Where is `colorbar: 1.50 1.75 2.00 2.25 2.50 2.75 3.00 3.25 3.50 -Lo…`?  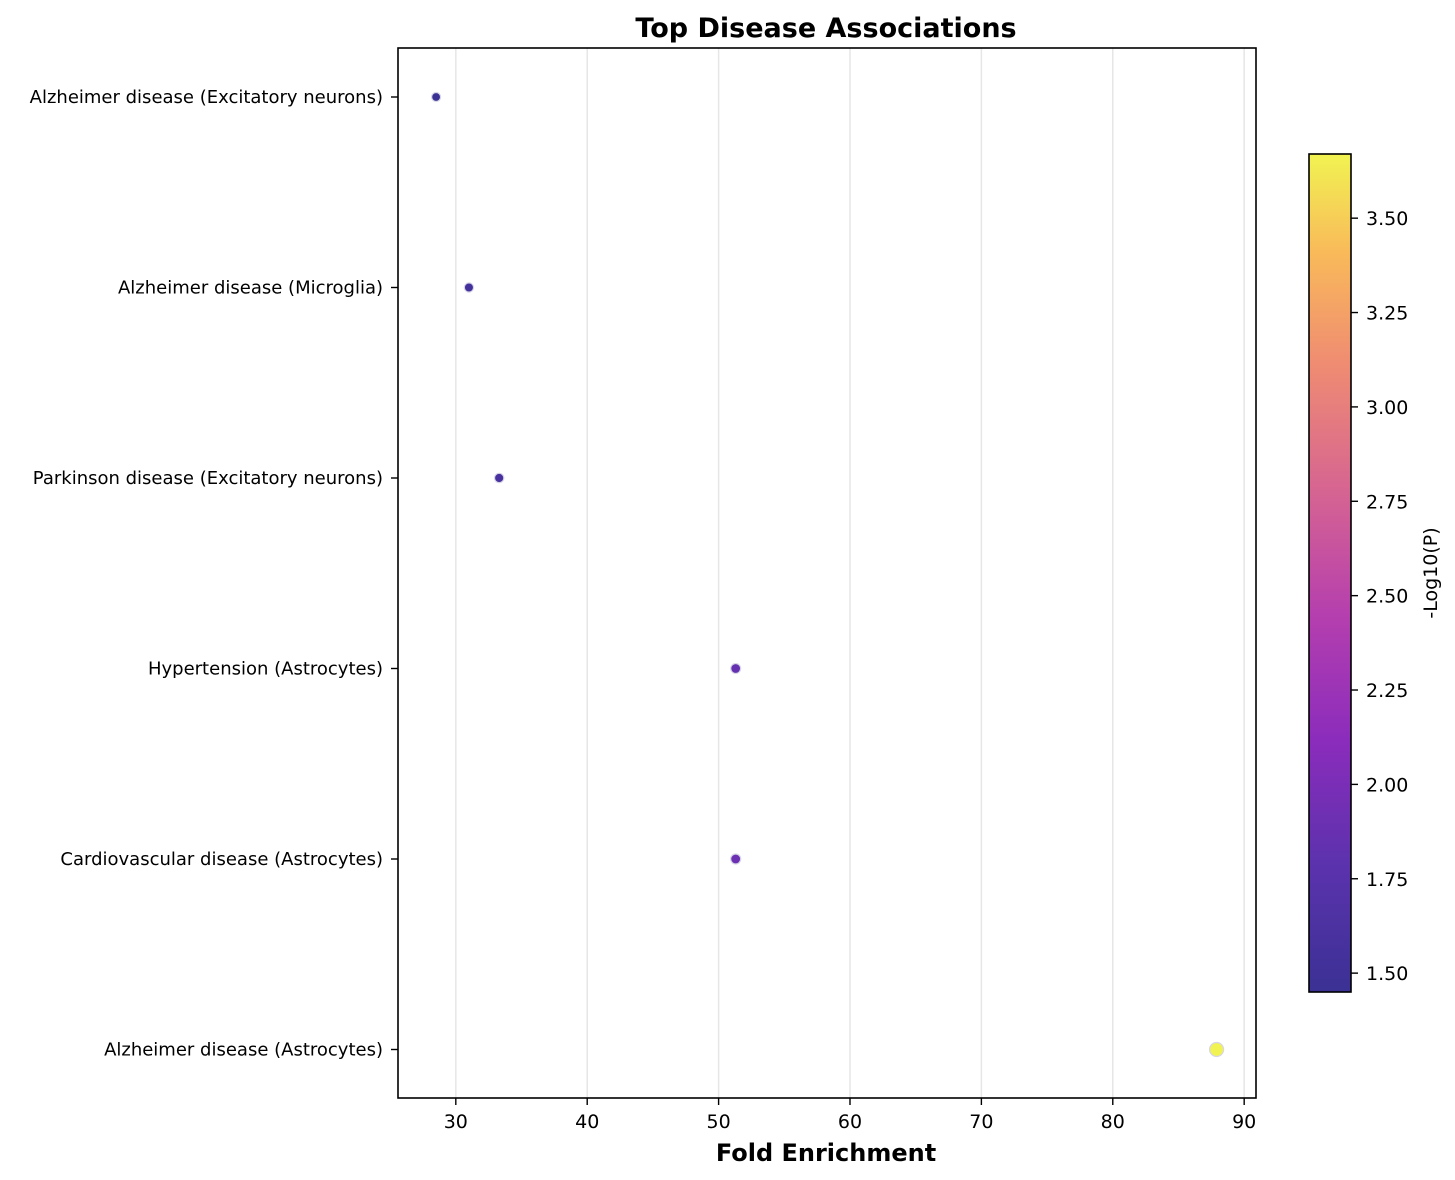 colorbar: 1.50 1.75 2.00 2.25 2.50 2.75 3.00 3.25 3.50 -Lo… is located at coordinates (1375, 573).